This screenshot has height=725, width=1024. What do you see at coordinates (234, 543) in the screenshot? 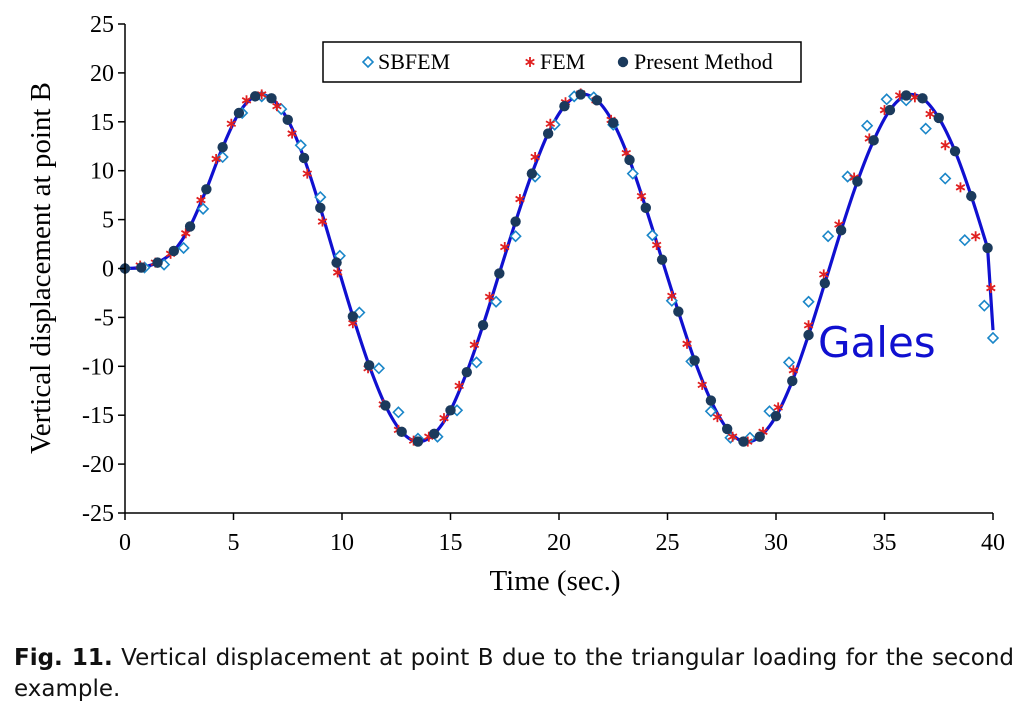
I see `x-tick-label: 5` at bounding box center [234, 543].